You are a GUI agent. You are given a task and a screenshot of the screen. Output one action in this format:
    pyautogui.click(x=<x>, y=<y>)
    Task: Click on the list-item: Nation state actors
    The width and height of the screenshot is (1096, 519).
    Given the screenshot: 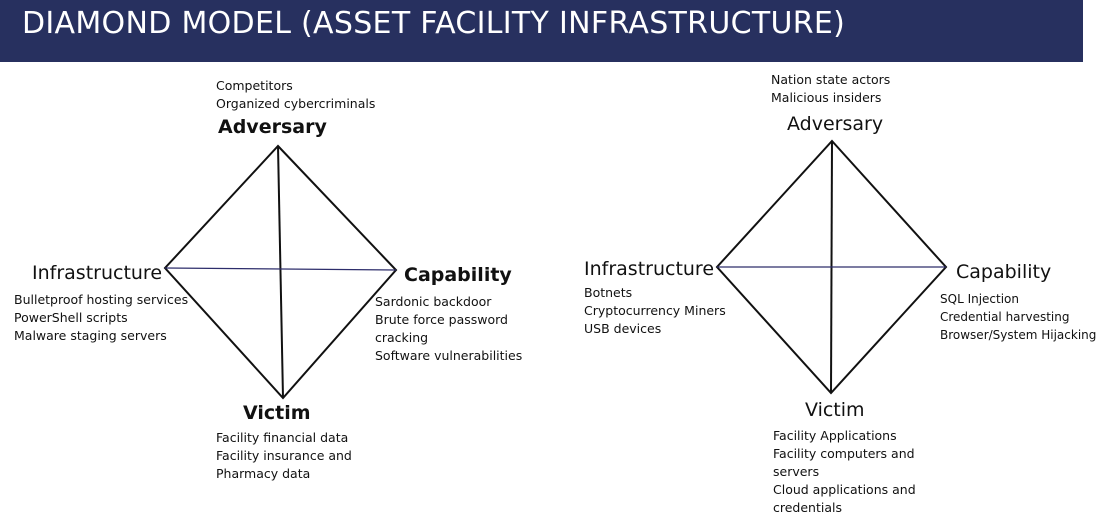 What is the action you would take?
    pyautogui.click(x=831, y=79)
    